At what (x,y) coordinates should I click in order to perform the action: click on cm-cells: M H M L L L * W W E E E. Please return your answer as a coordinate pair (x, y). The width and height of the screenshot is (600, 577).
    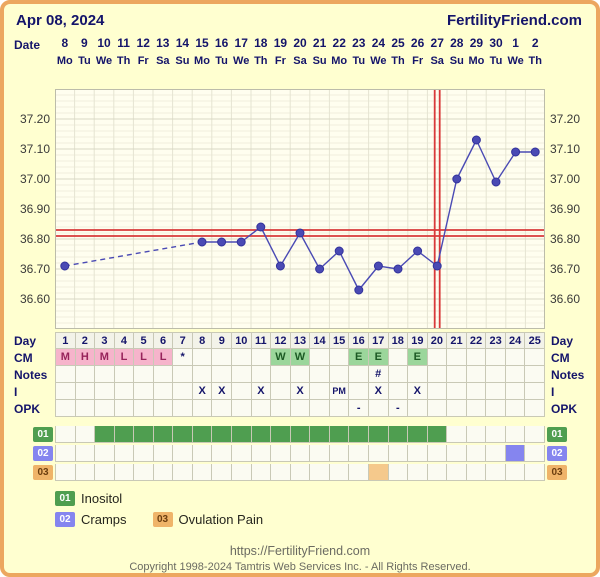
    Looking at the image, I should click on (300, 357).